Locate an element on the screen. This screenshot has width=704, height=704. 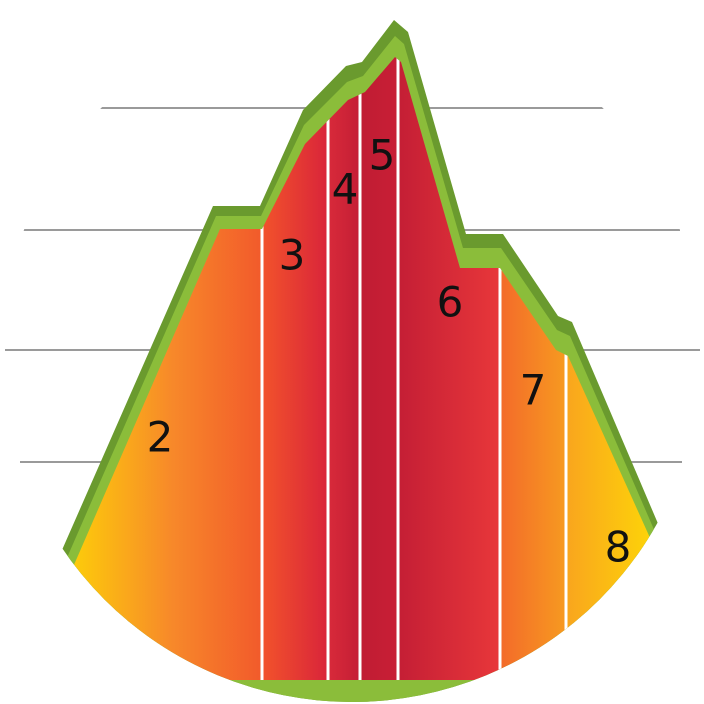
section-label: 3 is located at coordinates (292, 255).